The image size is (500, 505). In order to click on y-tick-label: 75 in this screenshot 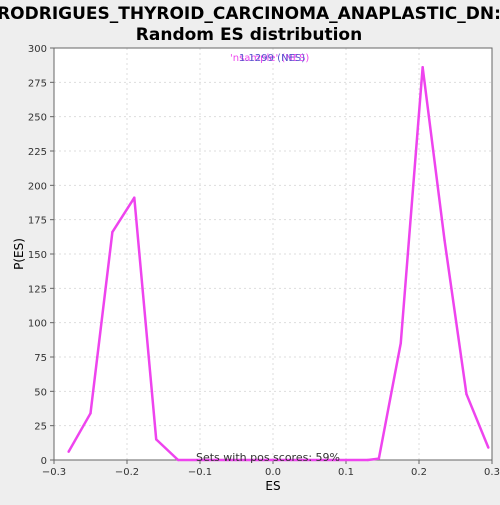, I will do `click(40, 358)`.